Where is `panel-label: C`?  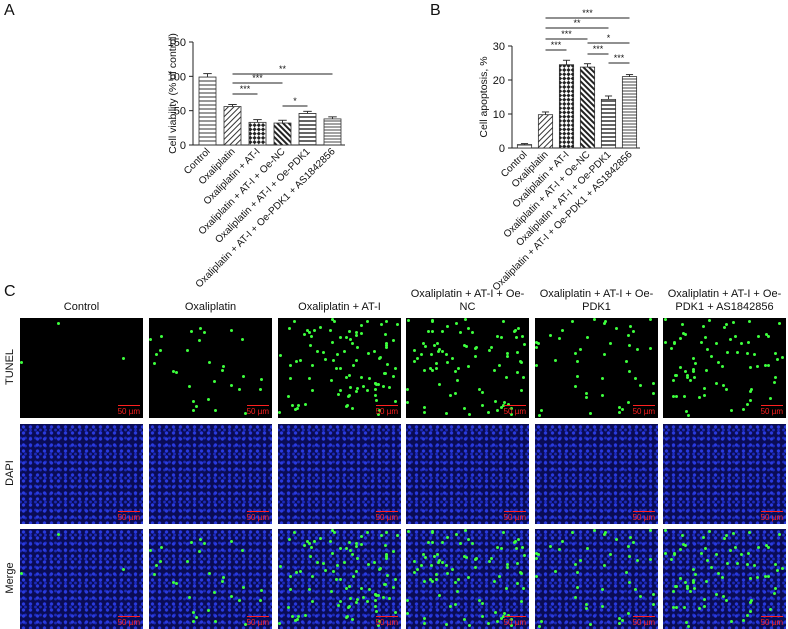
panel-label: C is located at coordinates (10, 291).